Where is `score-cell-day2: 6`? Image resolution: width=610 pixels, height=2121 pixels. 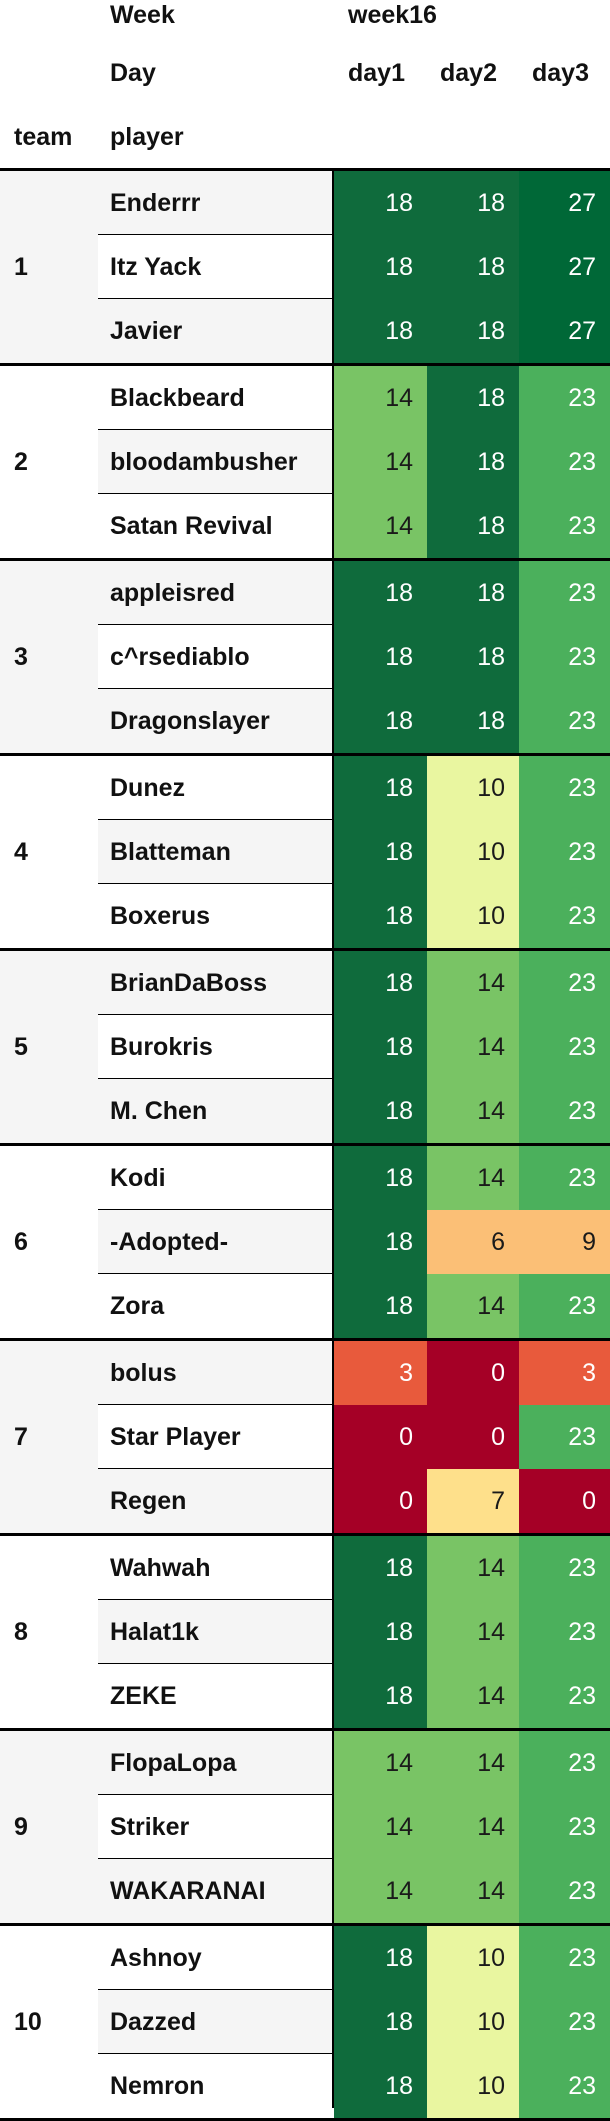 score-cell-day2: 6 is located at coordinates (473, 1242).